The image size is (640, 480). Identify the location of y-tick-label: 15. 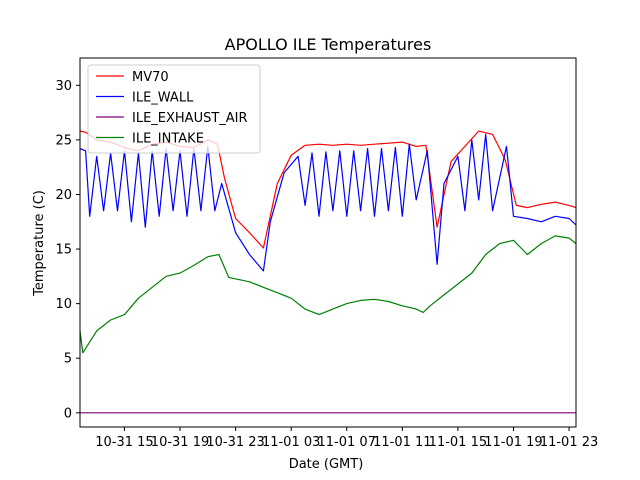
(63, 250).